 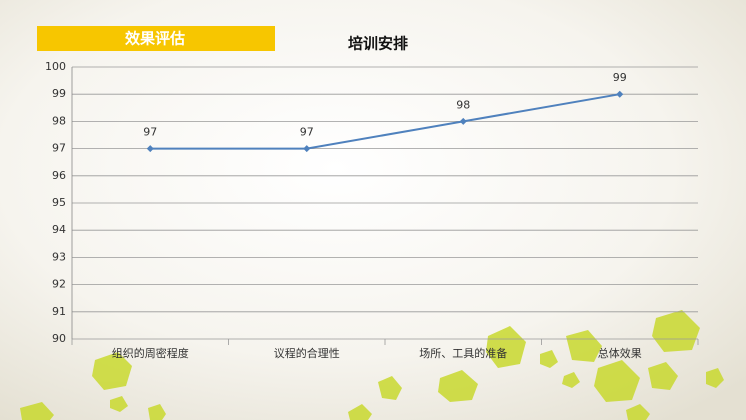 I want to click on data-label: 98, so click(x=463, y=104).